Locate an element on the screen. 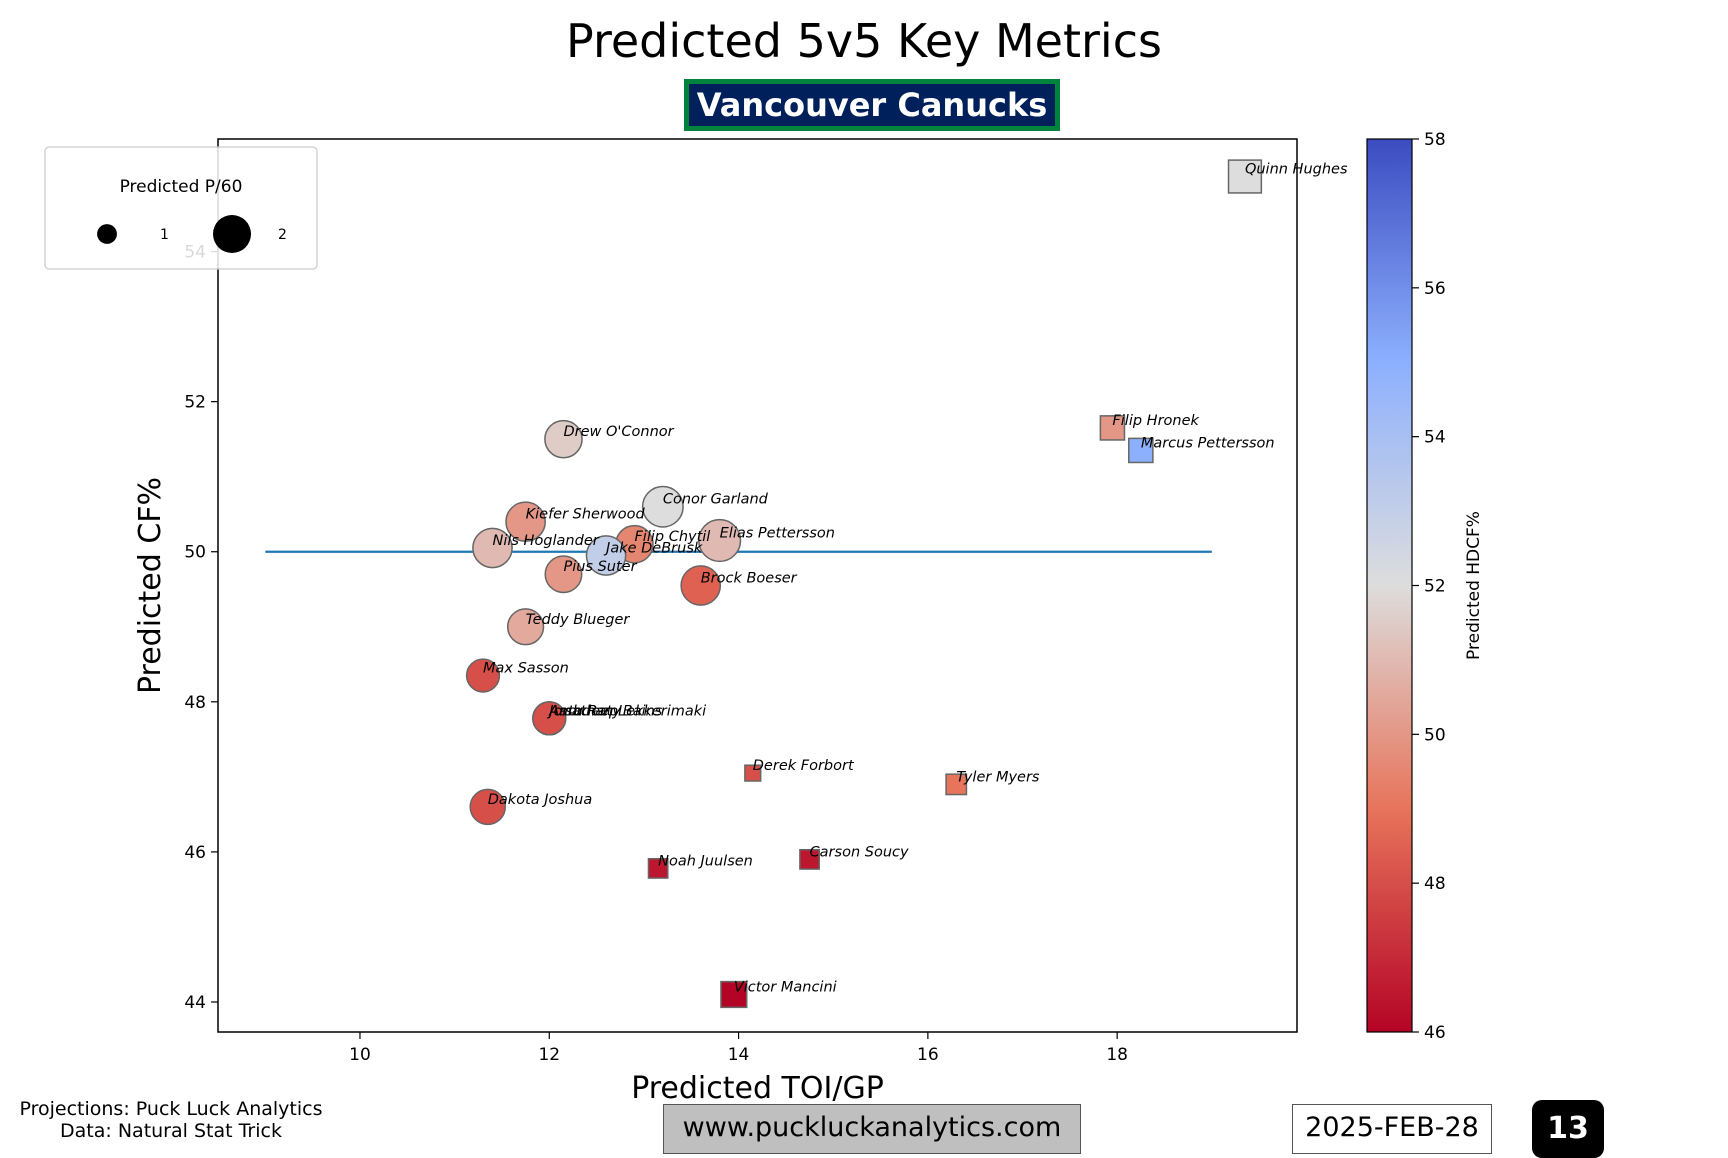 Image resolution: width=1728 pixels, height=1158 pixels. x-tick-label: 16 is located at coordinates (928, 1055).